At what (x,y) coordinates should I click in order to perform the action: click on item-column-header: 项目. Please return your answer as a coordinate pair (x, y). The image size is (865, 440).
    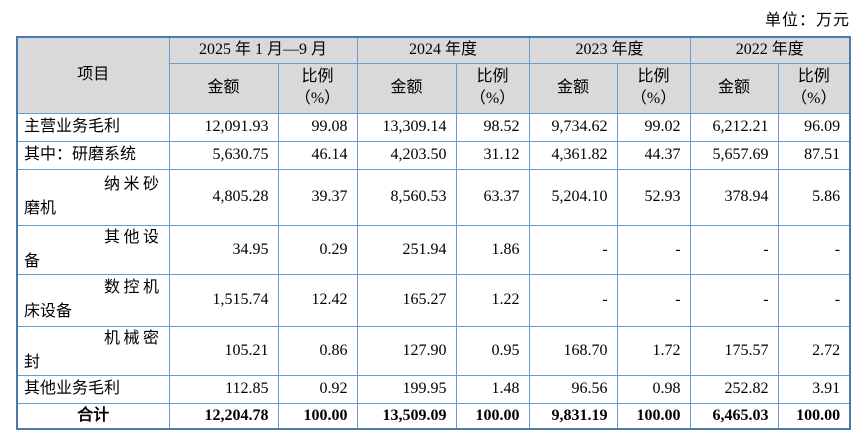
    Looking at the image, I should click on (93, 75).